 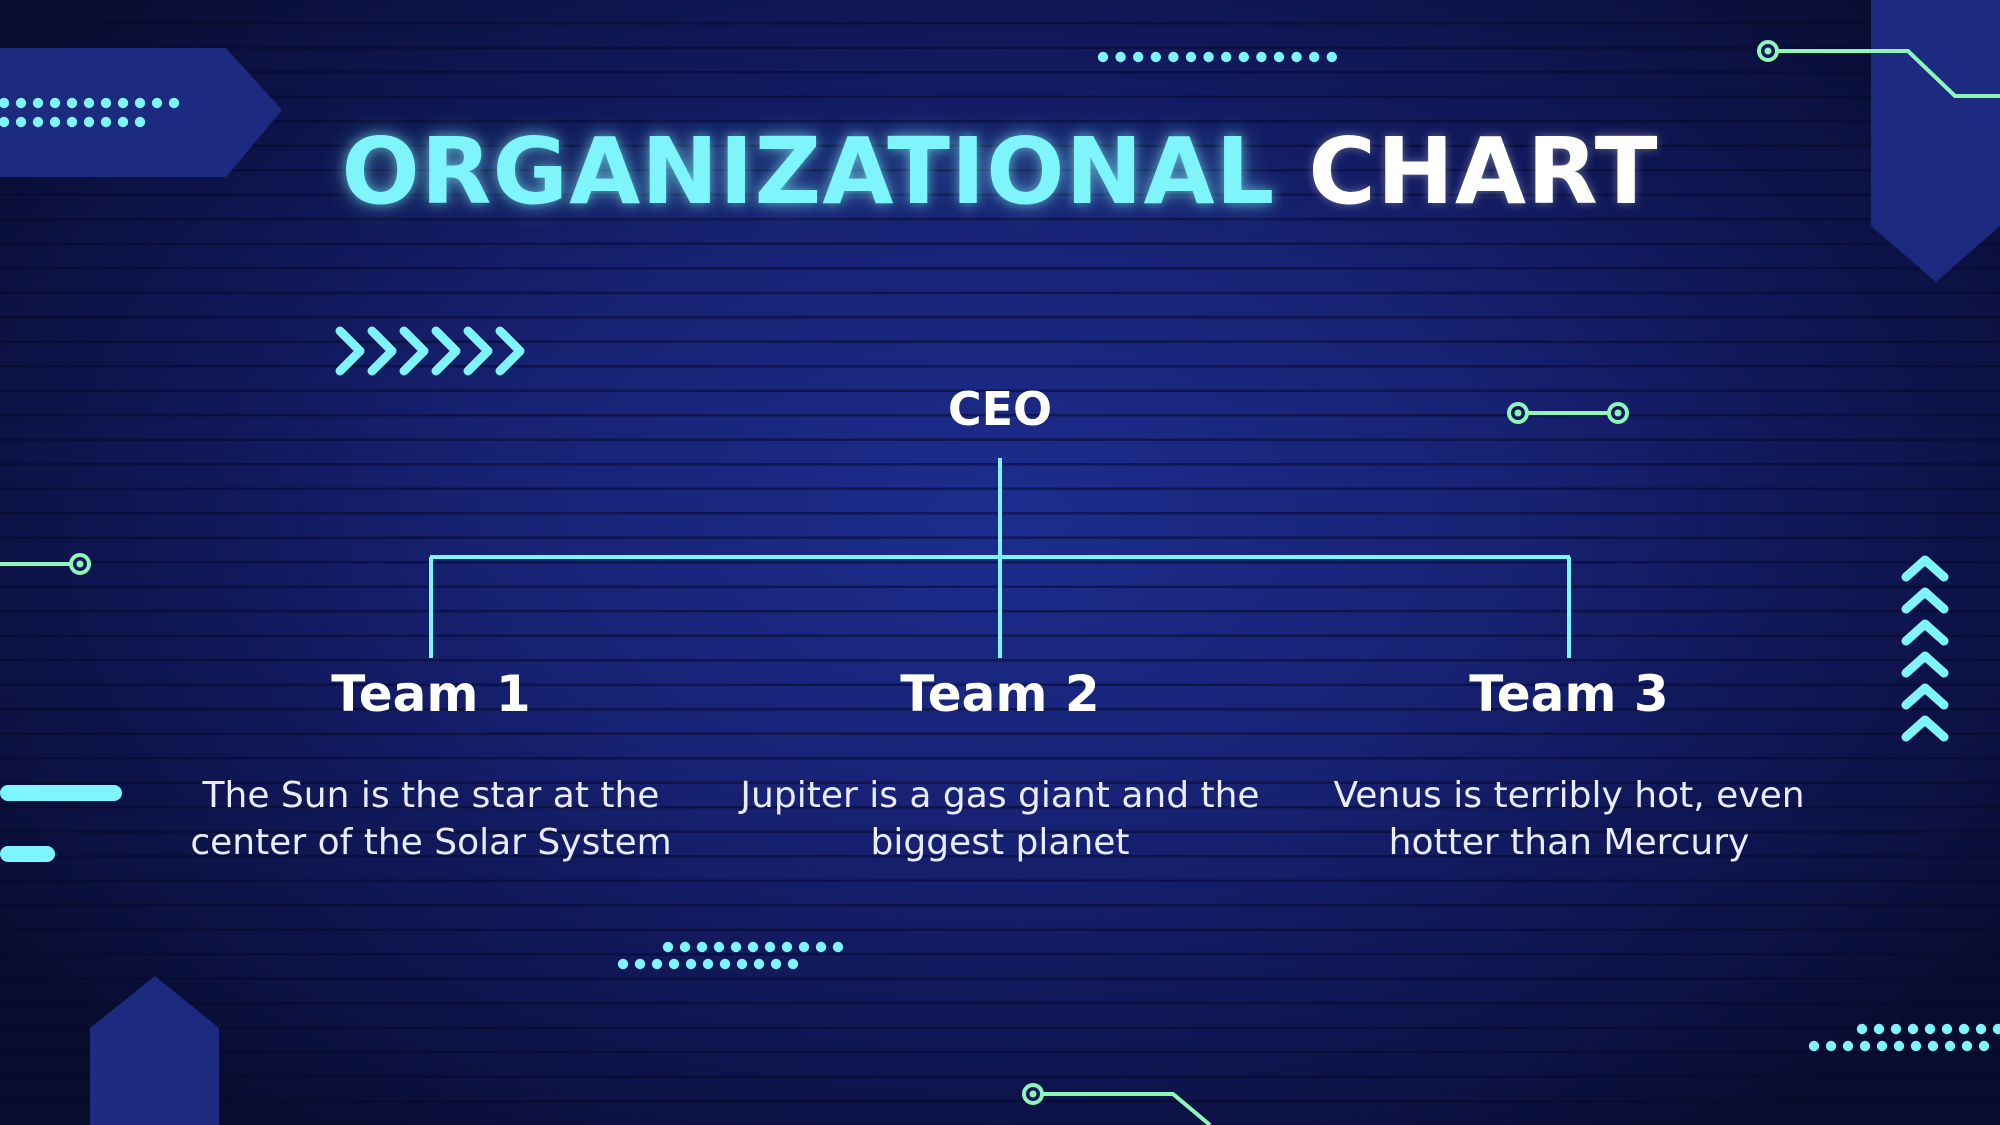 I want to click on ceo-node: CEO, so click(x=1000, y=409).